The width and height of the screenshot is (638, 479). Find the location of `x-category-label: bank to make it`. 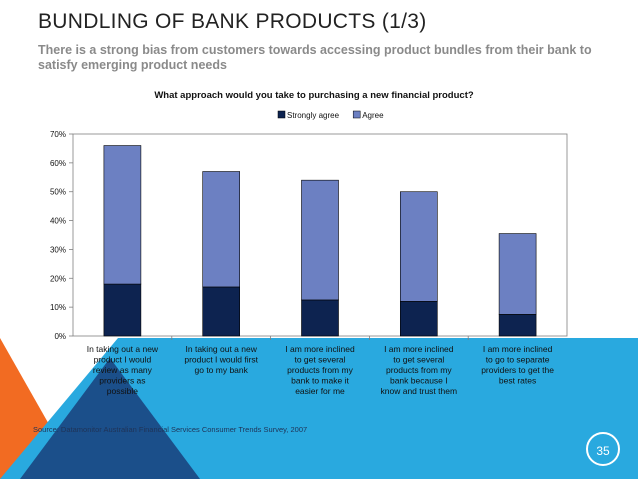

x-category-label: bank to make it is located at coordinates (320, 381).